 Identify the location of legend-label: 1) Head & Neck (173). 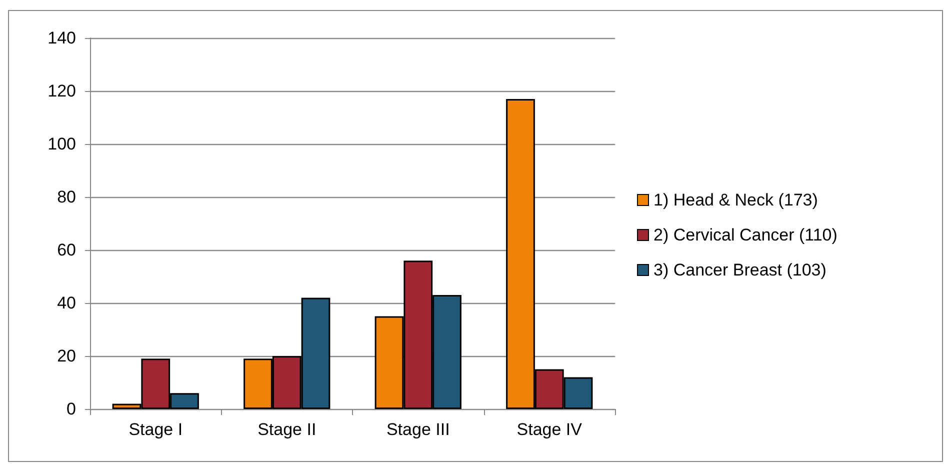
(736, 200).